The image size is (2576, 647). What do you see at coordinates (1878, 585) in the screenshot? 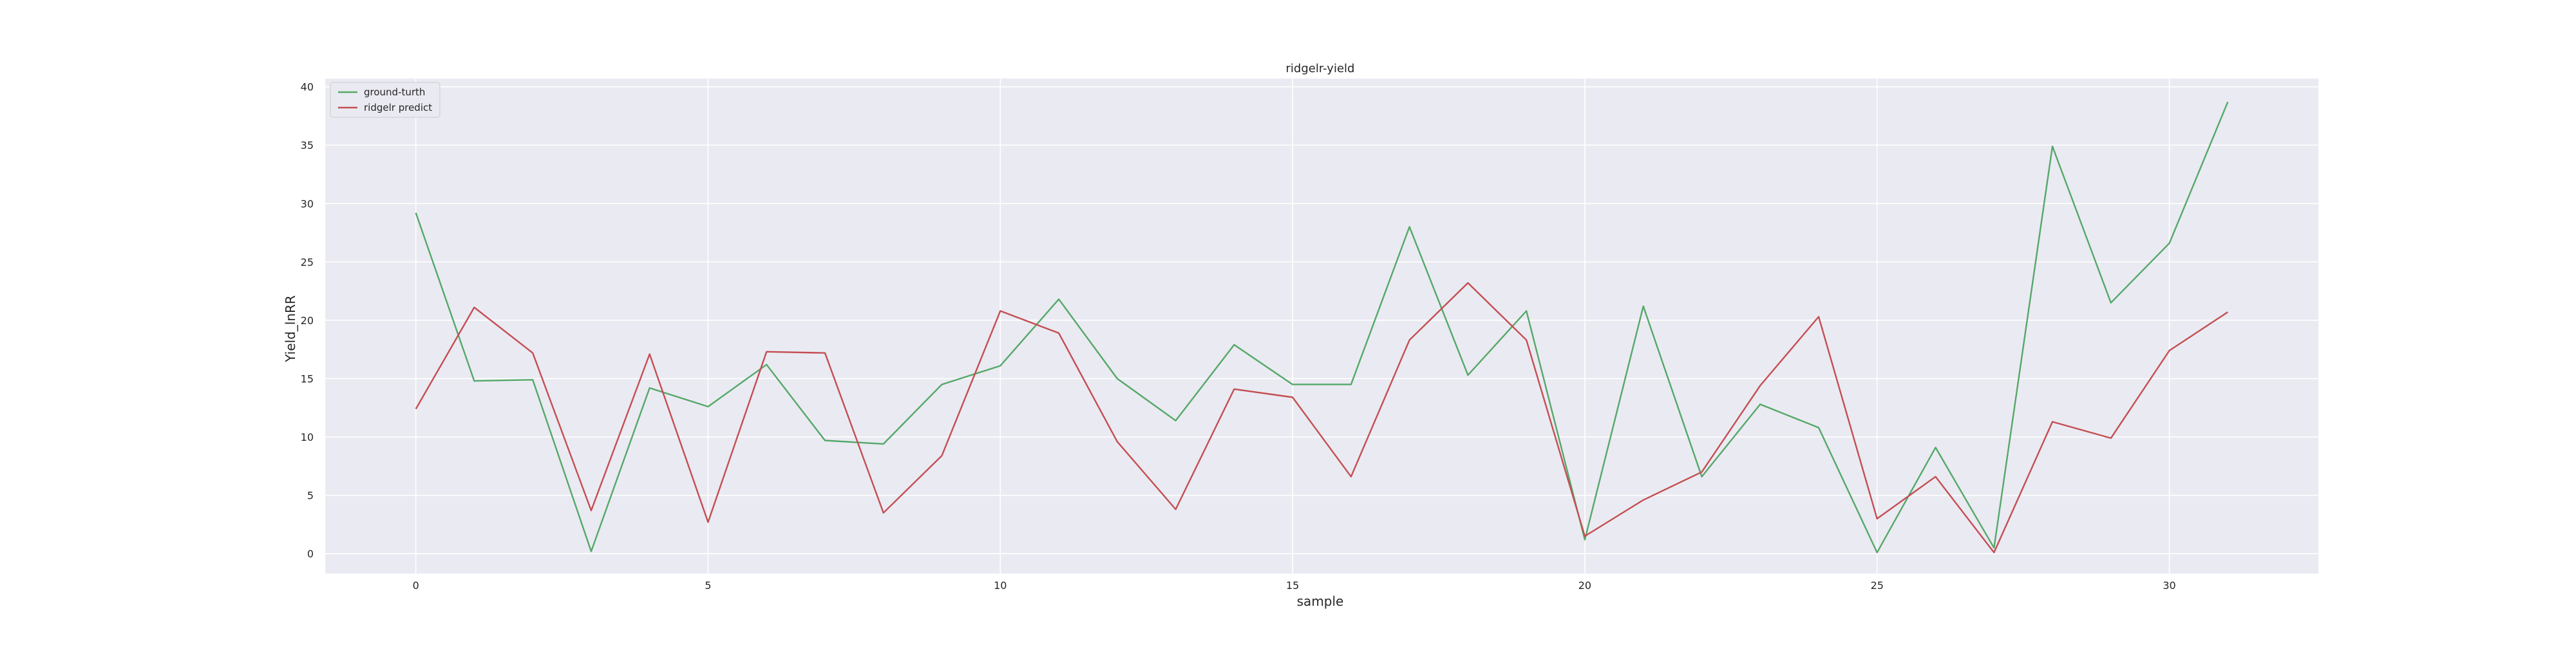
I see `x-tick-label: 25` at bounding box center [1878, 585].